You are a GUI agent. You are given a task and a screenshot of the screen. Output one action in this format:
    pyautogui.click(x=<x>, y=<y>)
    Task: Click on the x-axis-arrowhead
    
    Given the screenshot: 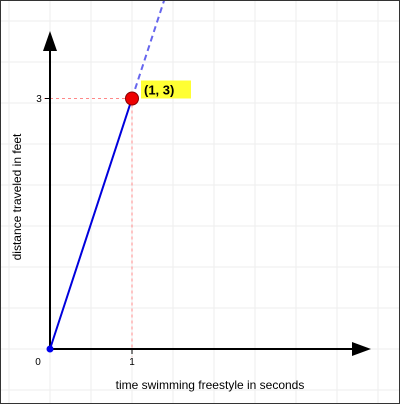 What is the action you would take?
    pyautogui.click(x=361, y=349)
    